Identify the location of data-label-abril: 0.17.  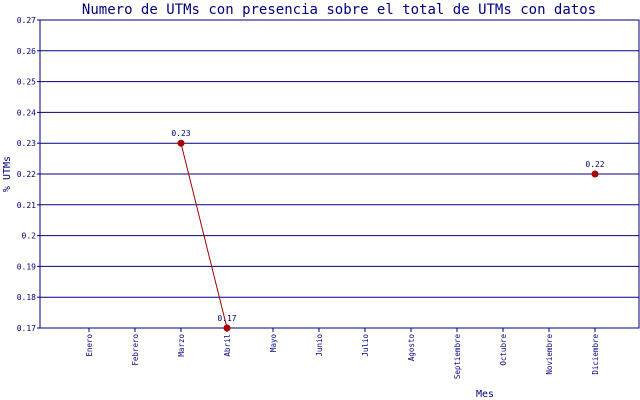
(226, 318).